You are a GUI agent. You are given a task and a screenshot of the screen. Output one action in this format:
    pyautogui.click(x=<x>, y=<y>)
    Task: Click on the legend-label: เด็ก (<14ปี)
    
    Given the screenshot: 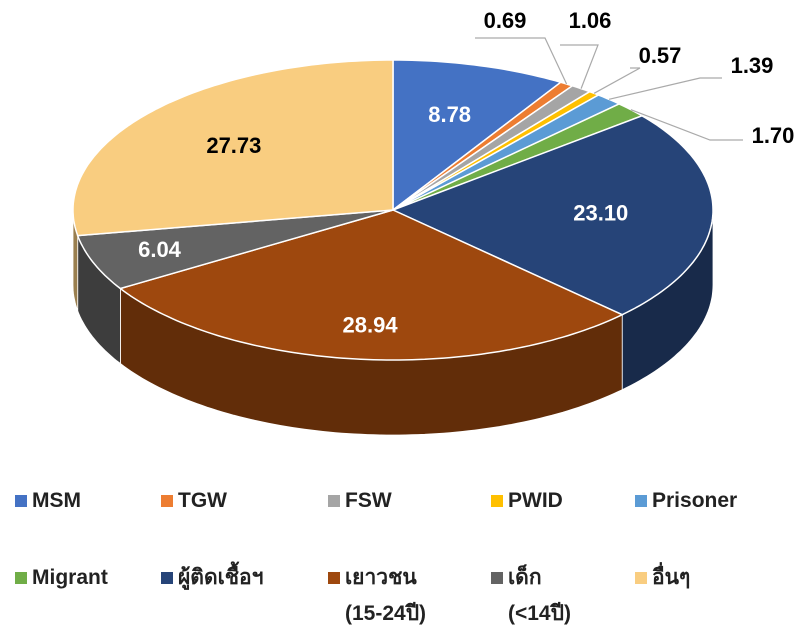 What is the action you would take?
    pyautogui.click(x=539, y=595)
    